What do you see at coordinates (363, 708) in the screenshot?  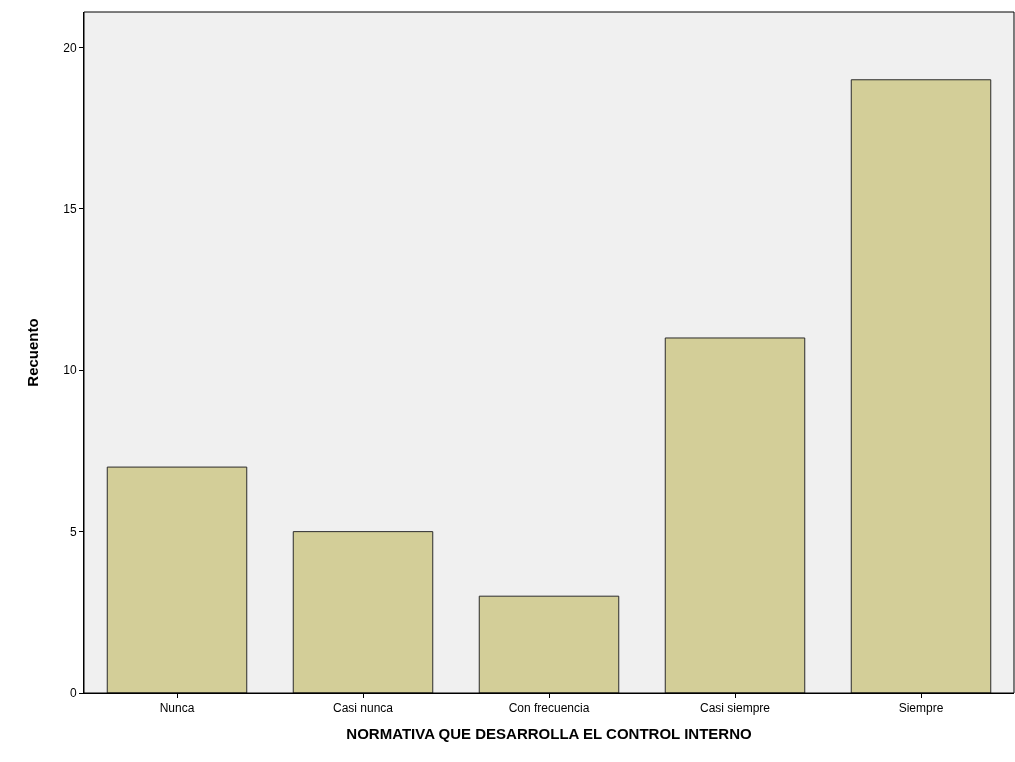 I see `x-tick-label: Casi nunca` at bounding box center [363, 708].